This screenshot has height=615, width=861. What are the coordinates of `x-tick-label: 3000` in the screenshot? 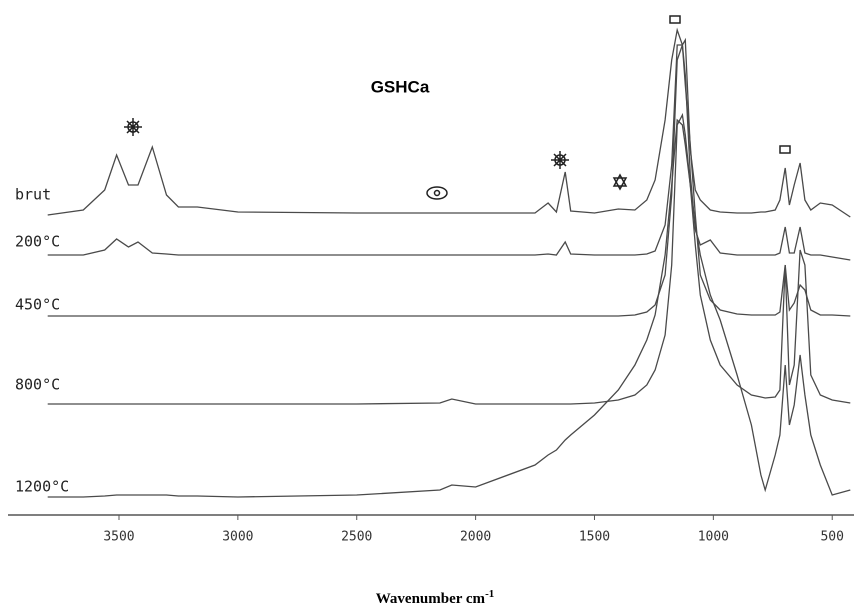 It's located at (237, 537).